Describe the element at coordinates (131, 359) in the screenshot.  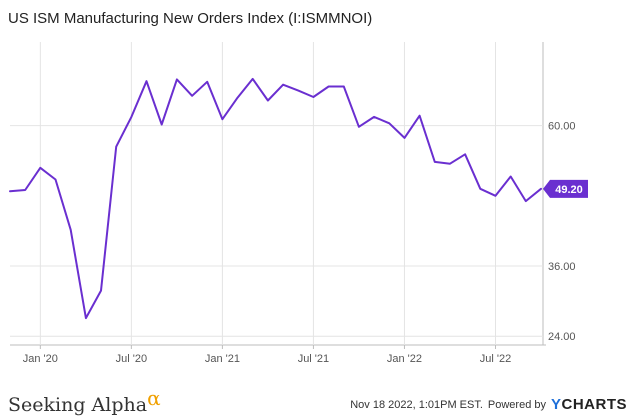
I see `x-tick-label: Jul '20` at that location.